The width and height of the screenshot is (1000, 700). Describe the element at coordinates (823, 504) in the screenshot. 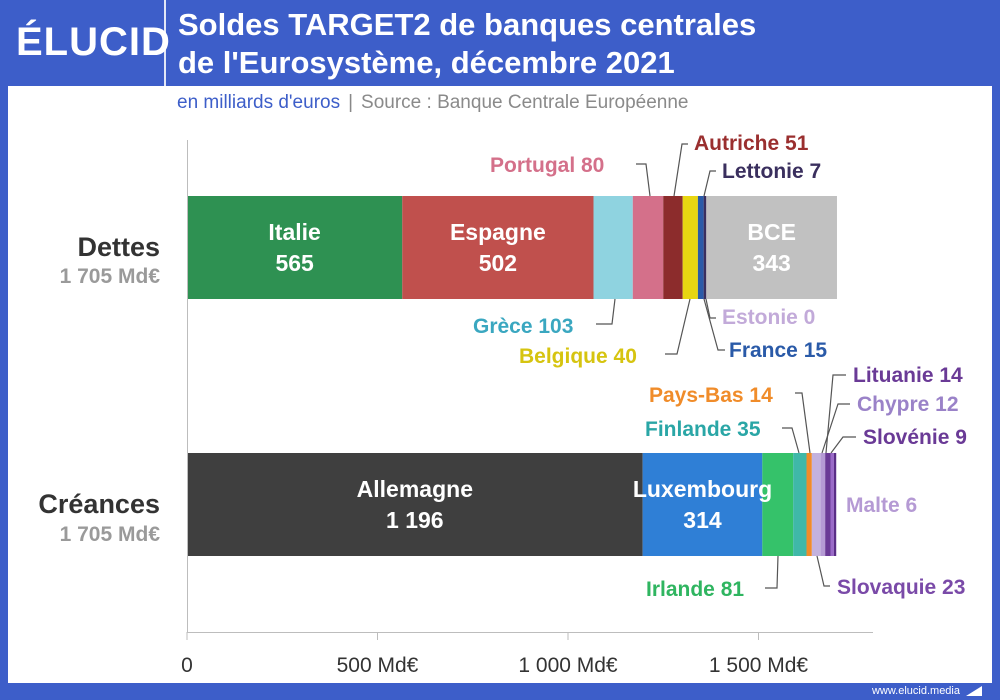

I see `bar-creances-chypre` at that location.